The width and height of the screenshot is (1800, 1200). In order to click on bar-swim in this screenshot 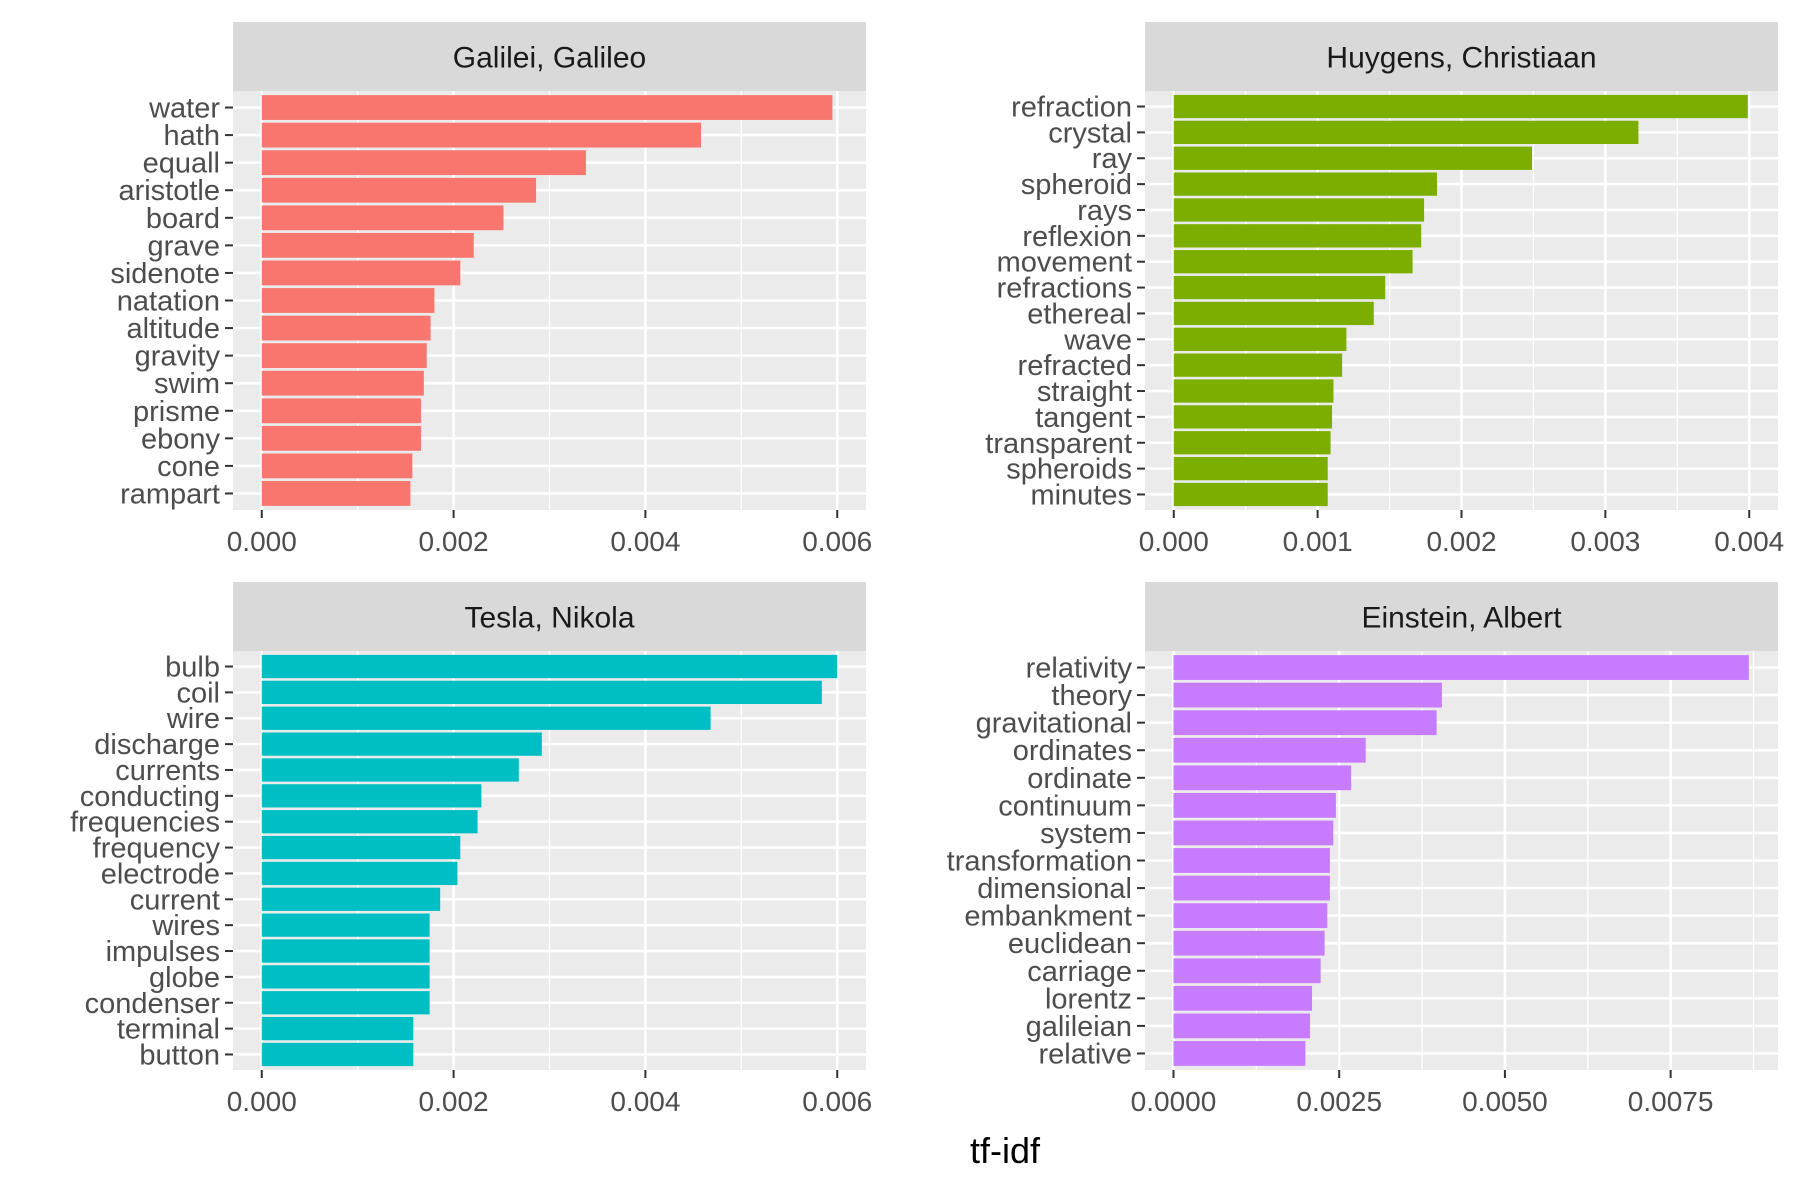, I will do `click(342, 383)`.